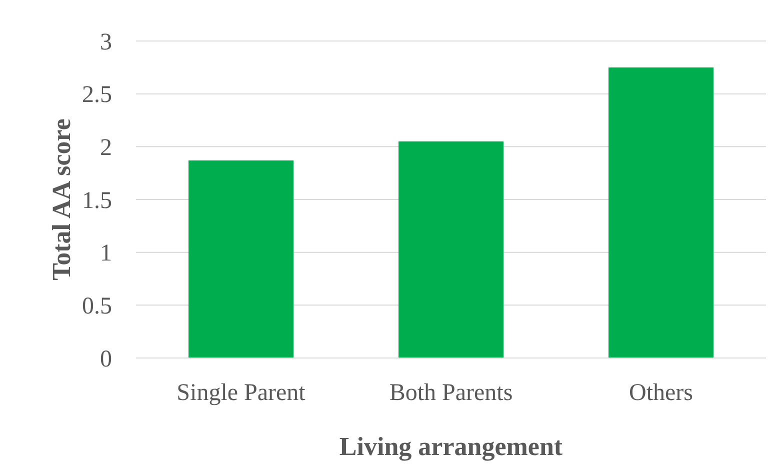 This screenshot has height=475, width=772. I want to click on y-tick-label: 2, so click(106, 148).